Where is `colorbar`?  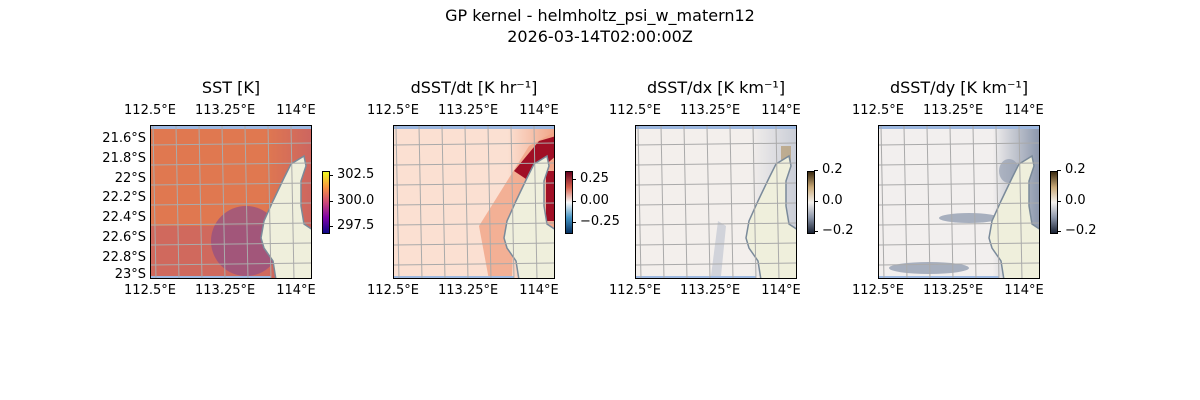
colorbar is located at coordinates (569, 202).